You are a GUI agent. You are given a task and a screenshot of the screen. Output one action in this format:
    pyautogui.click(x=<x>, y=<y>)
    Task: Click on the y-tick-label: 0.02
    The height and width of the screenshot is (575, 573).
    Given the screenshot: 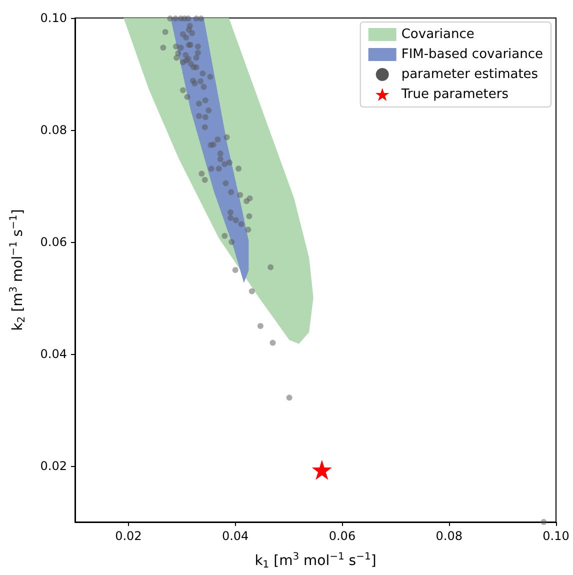 What is the action you would take?
    pyautogui.click(x=53, y=466)
    